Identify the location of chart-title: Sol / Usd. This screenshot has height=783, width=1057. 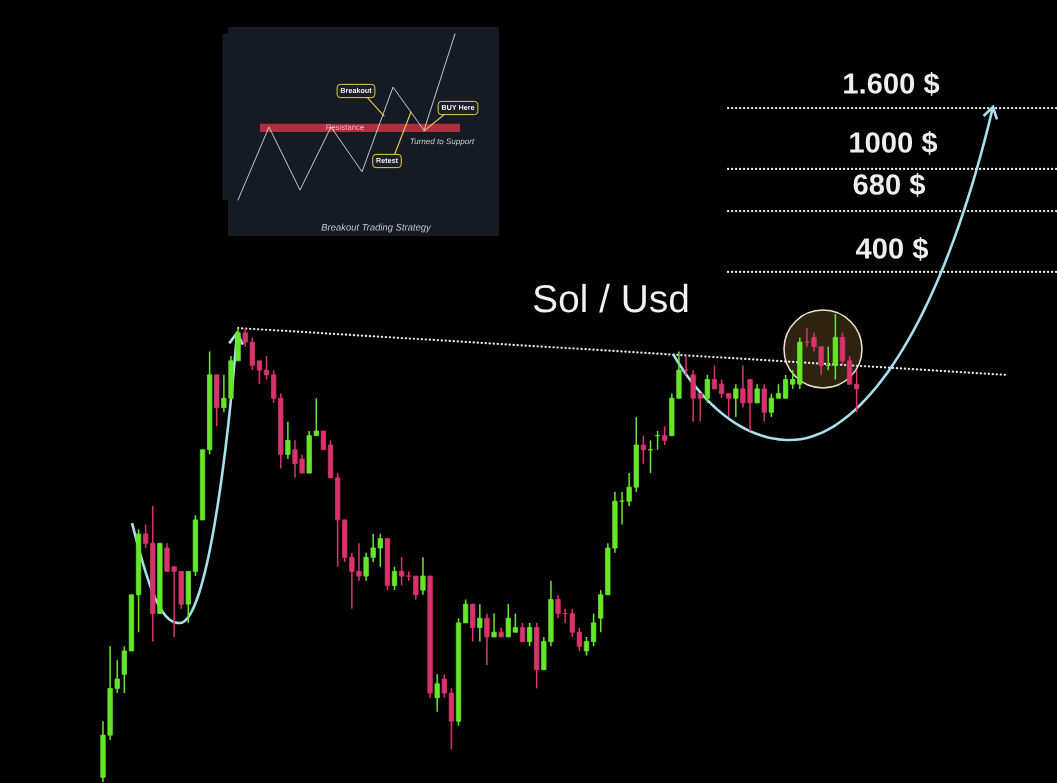
(610, 298).